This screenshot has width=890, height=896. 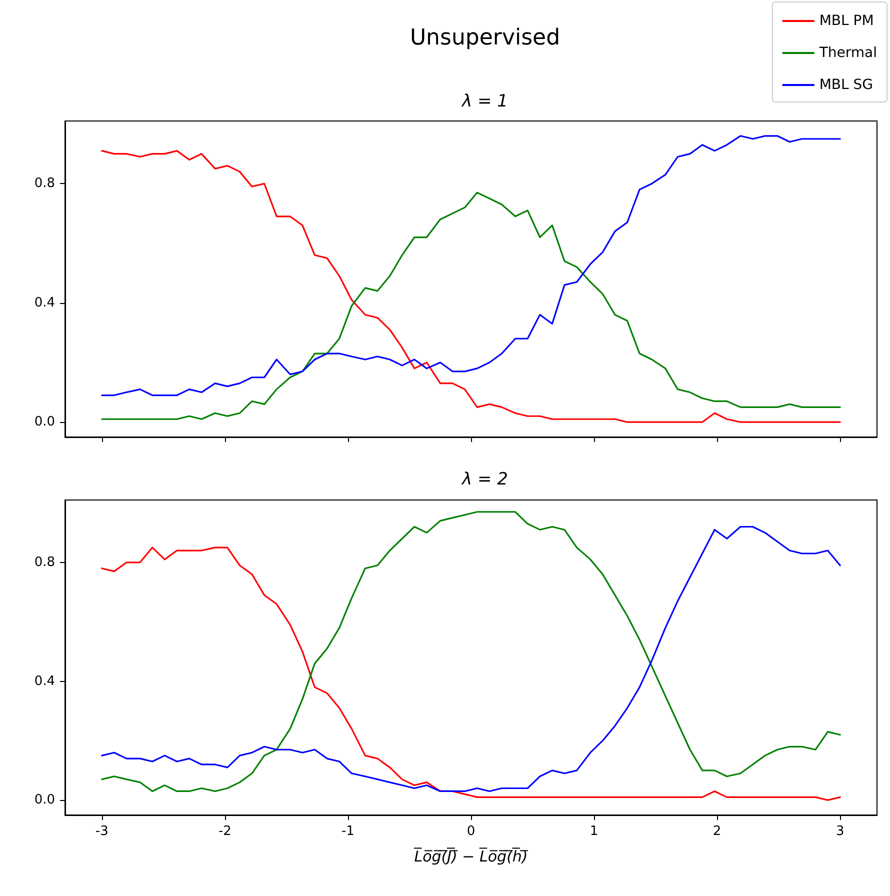 I want to click on legend-label: MBL SG, so click(x=846, y=85).